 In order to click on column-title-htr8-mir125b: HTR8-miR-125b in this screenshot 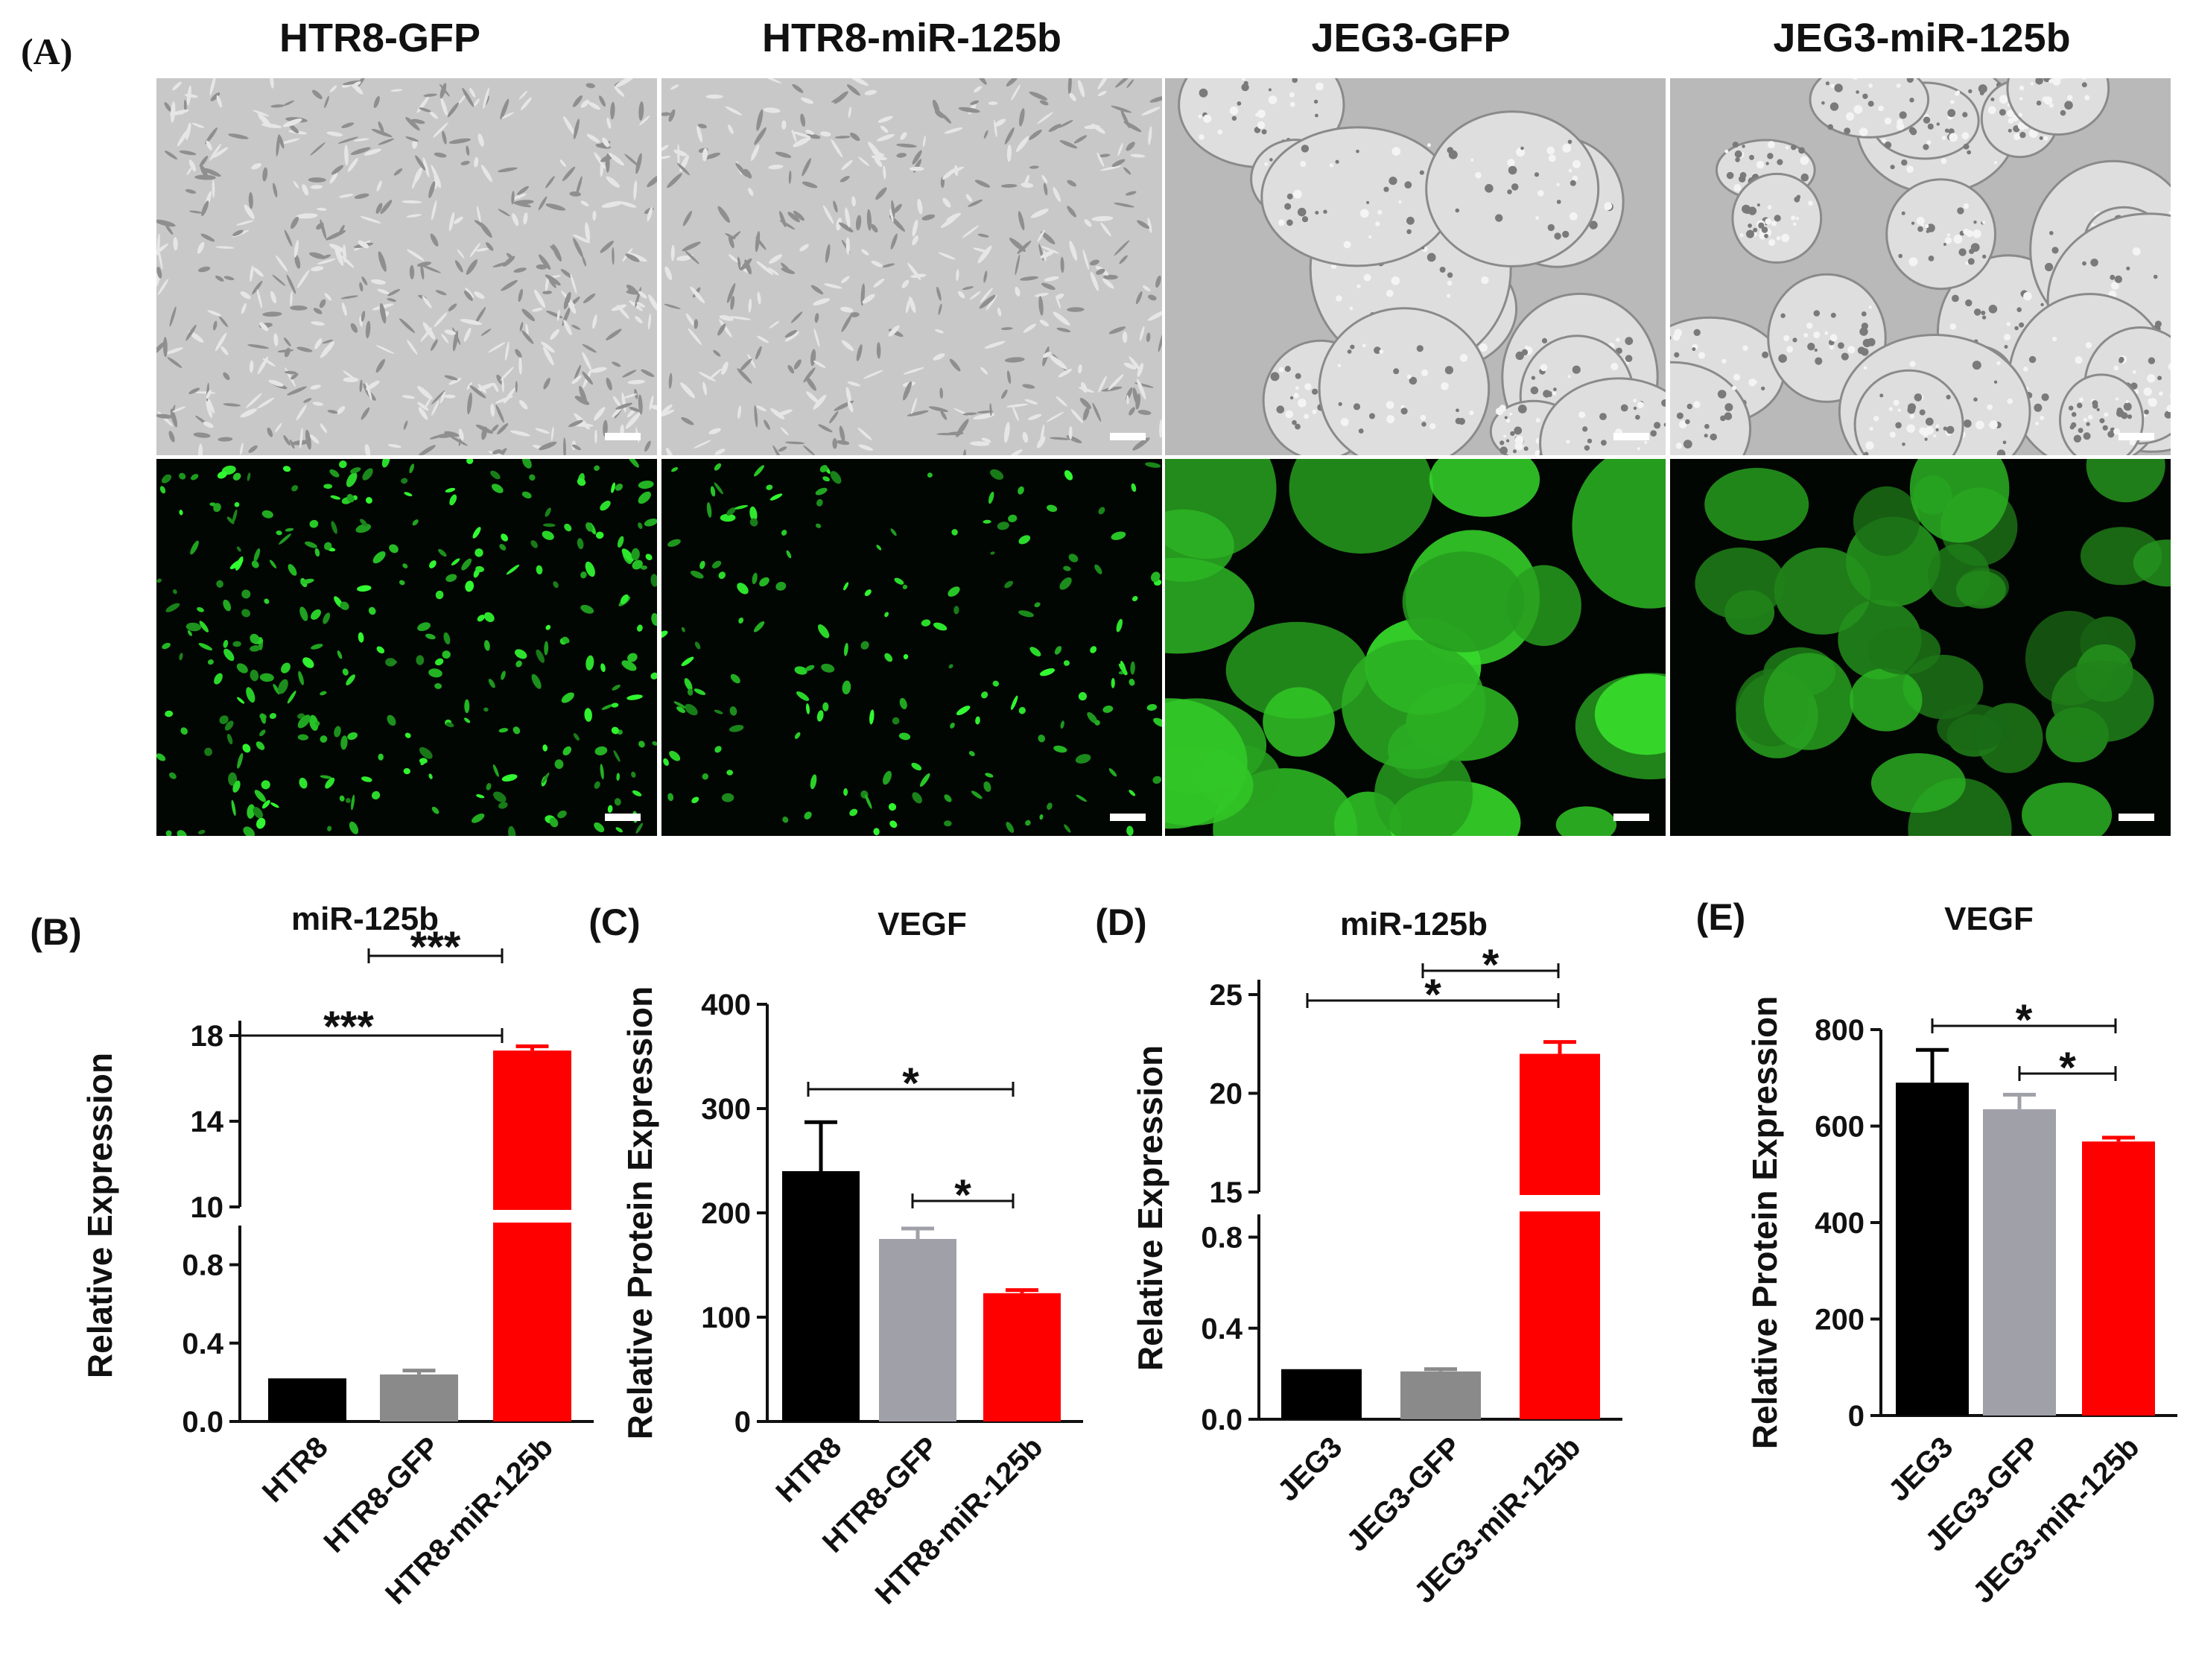, I will do `click(911, 38)`.